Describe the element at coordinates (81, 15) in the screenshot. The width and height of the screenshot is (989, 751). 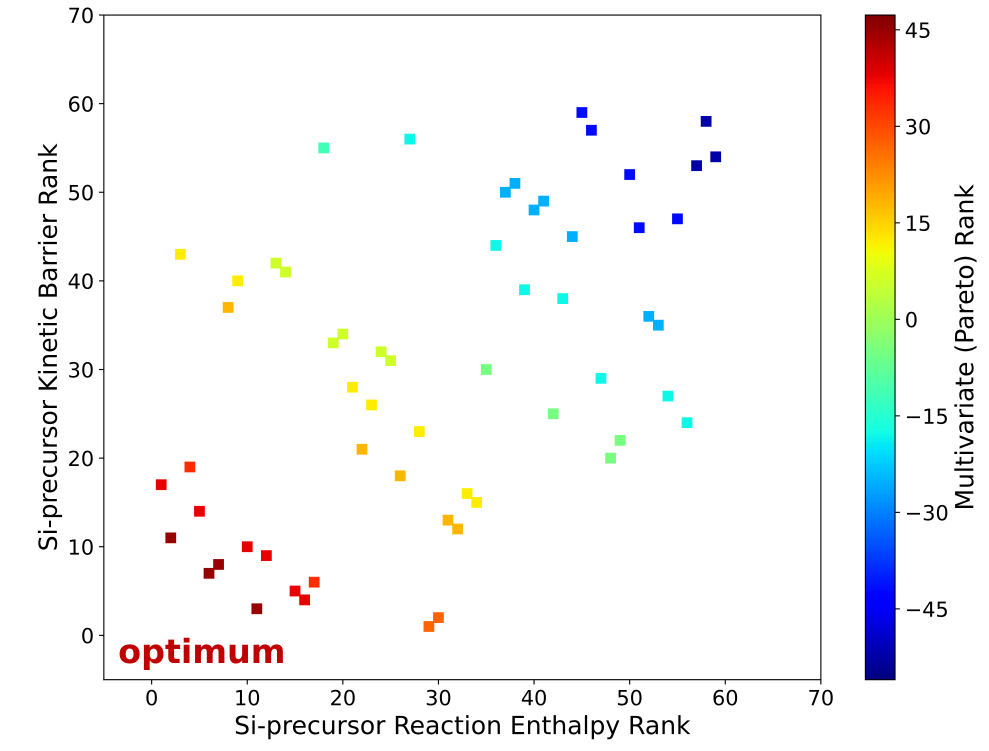
I see `y-tick-label: 70` at that location.